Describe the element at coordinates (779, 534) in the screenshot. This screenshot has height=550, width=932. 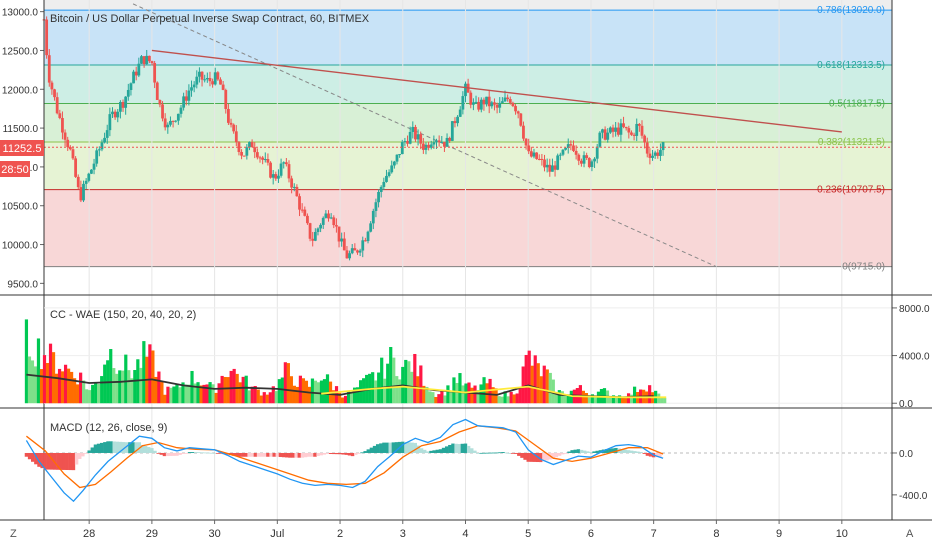
I see `time-tick-label: 9` at that location.